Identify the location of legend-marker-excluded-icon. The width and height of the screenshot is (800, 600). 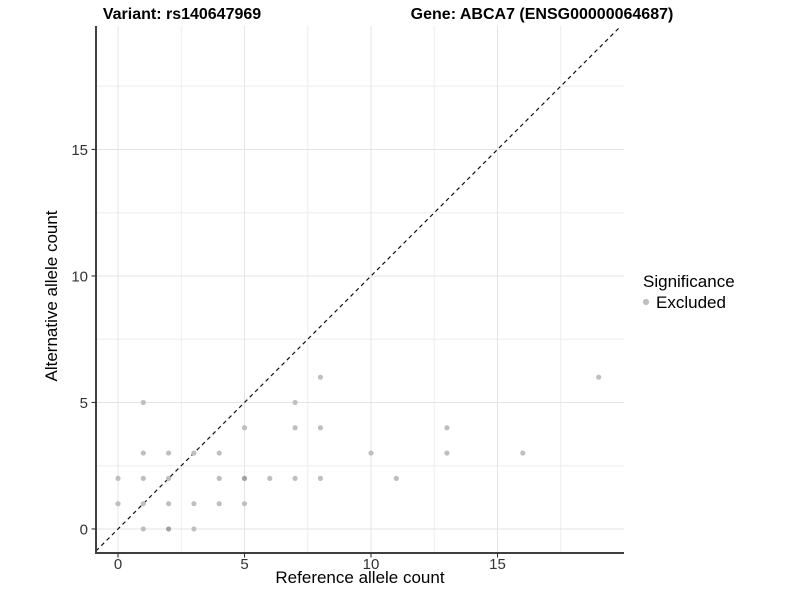
(646, 302).